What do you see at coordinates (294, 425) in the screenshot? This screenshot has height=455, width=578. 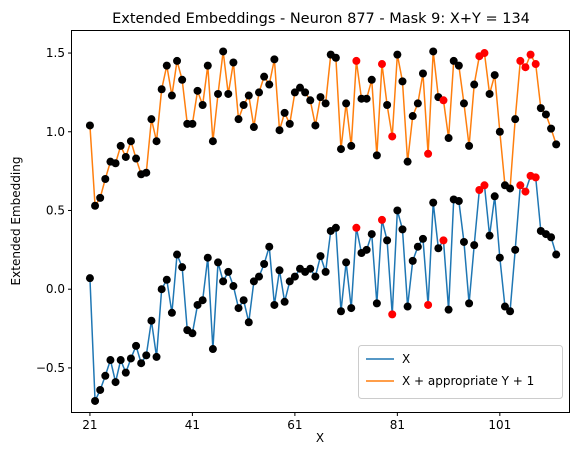 I see `x-tick-label: 61` at bounding box center [294, 425].